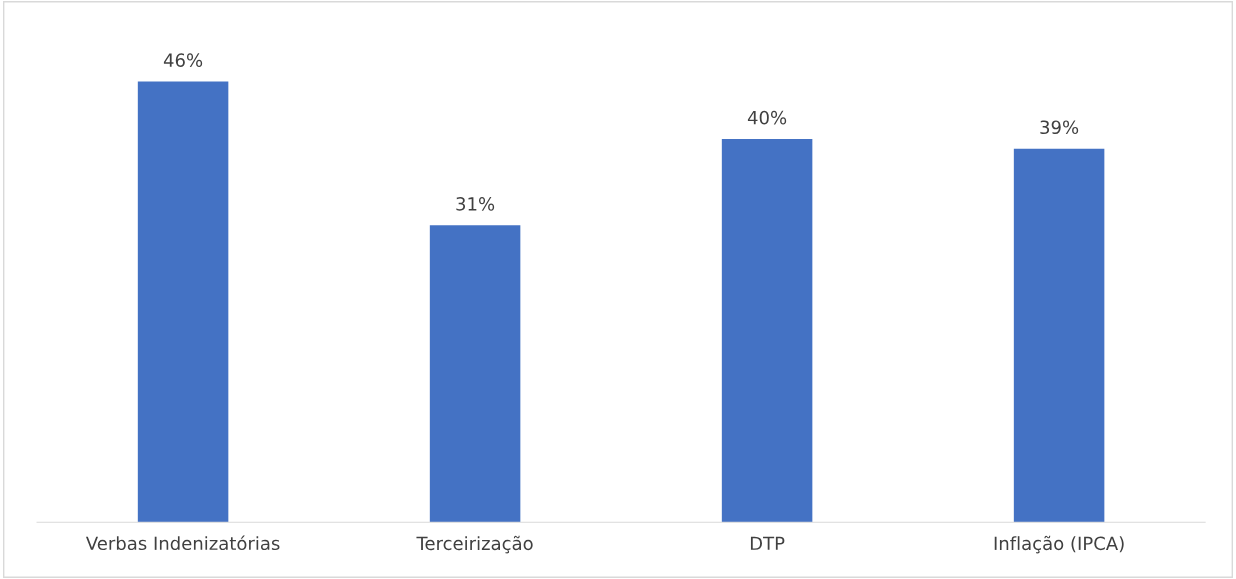 The image size is (1236, 579). What do you see at coordinates (1059, 544) in the screenshot?
I see `x-tick-label: Inflação (IPCA)` at bounding box center [1059, 544].